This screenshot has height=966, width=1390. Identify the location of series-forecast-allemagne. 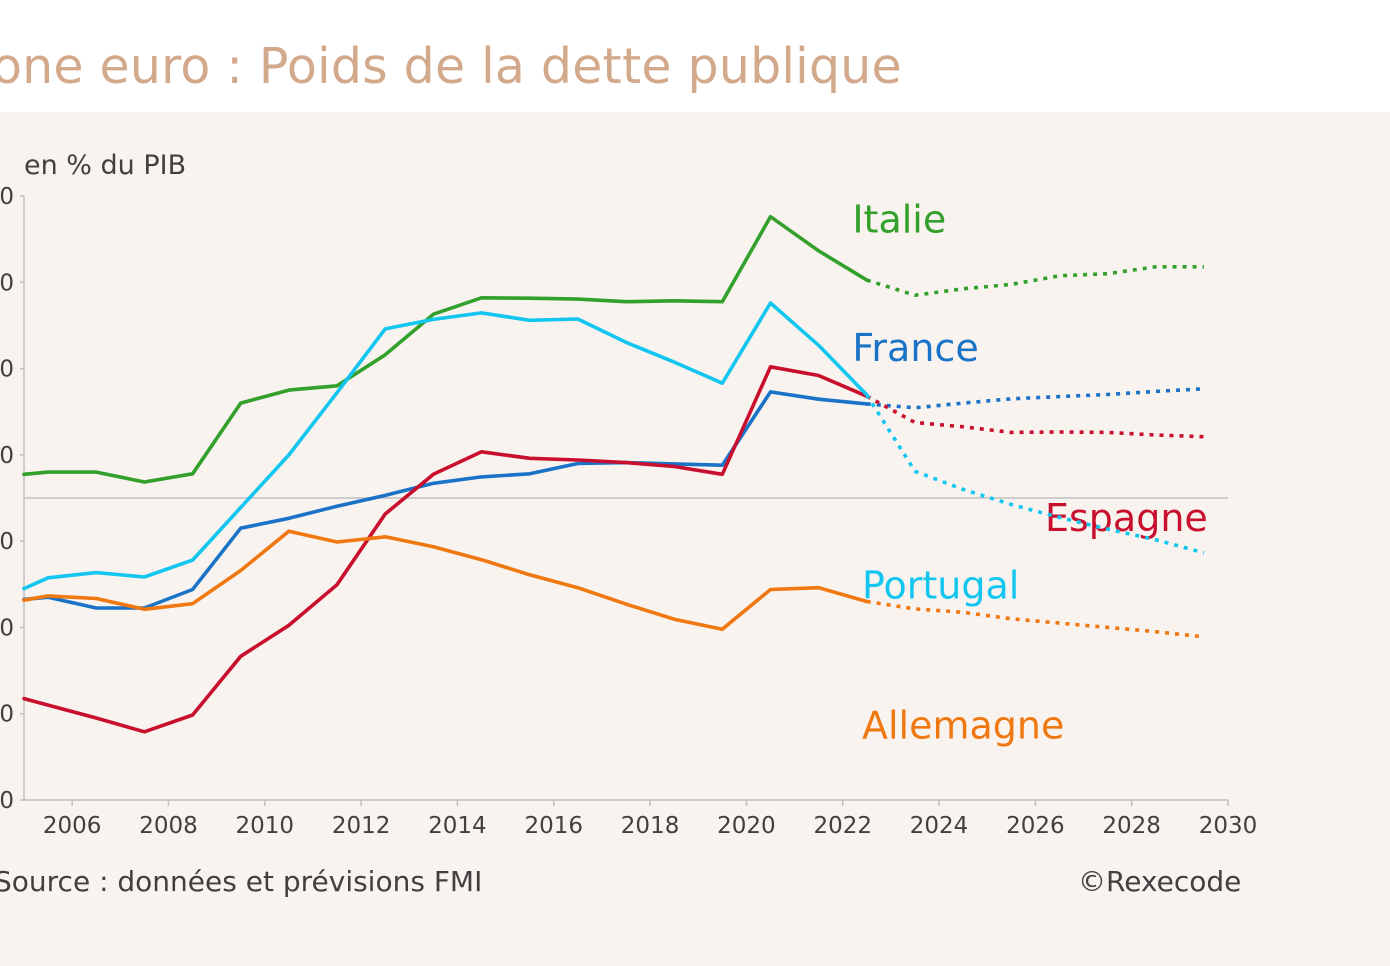
(1035, 619).